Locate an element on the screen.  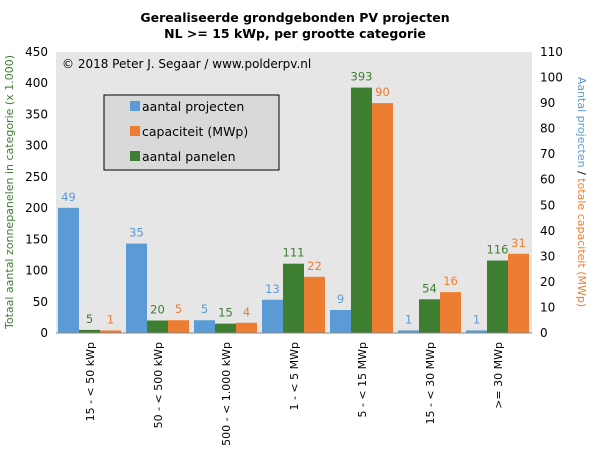
right-tick-label: 100 is located at coordinates (551, 78).